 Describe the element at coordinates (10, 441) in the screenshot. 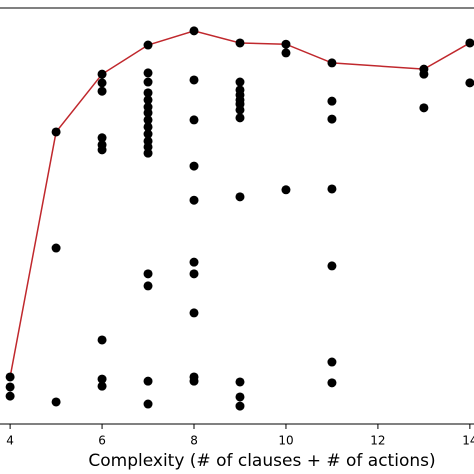

I see `x-tick-label: 4` at that location.